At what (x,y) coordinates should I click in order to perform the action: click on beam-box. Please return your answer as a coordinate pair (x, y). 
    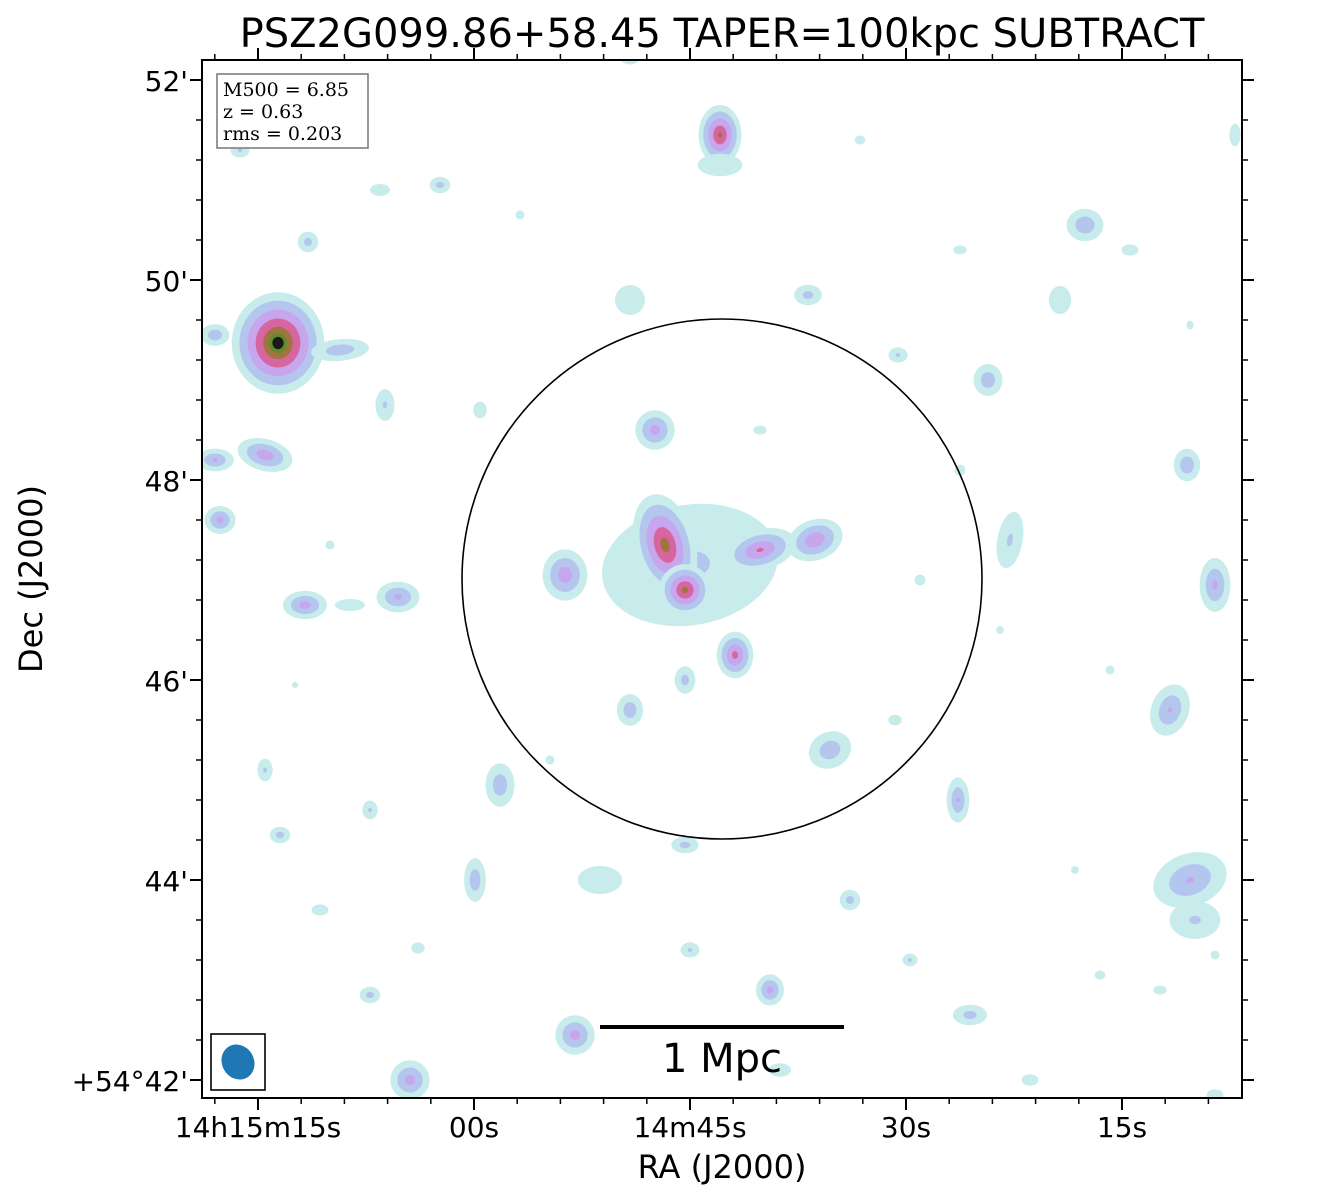
    Looking at the image, I should click on (238, 1062).